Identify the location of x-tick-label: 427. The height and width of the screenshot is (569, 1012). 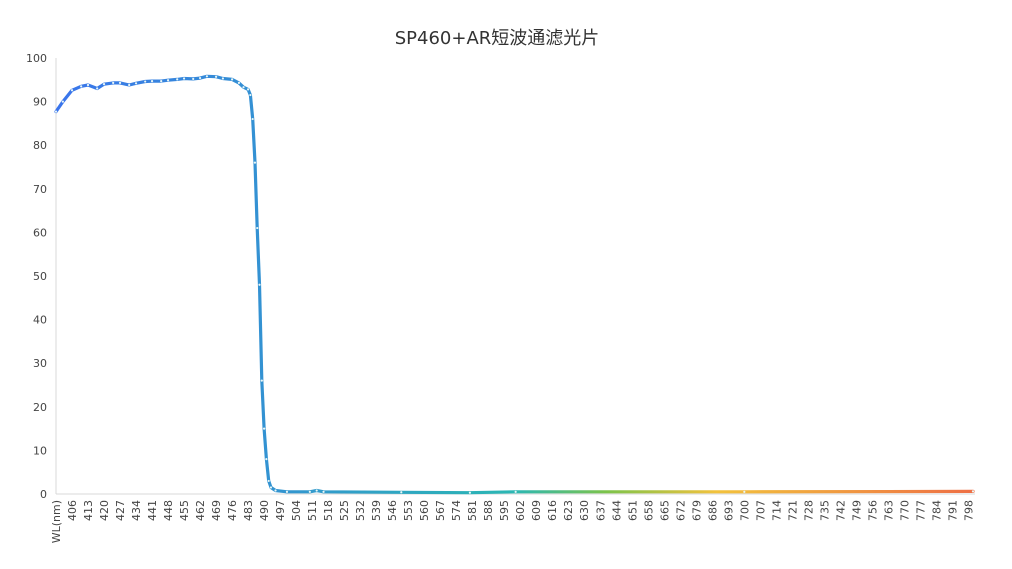
(120, 510).